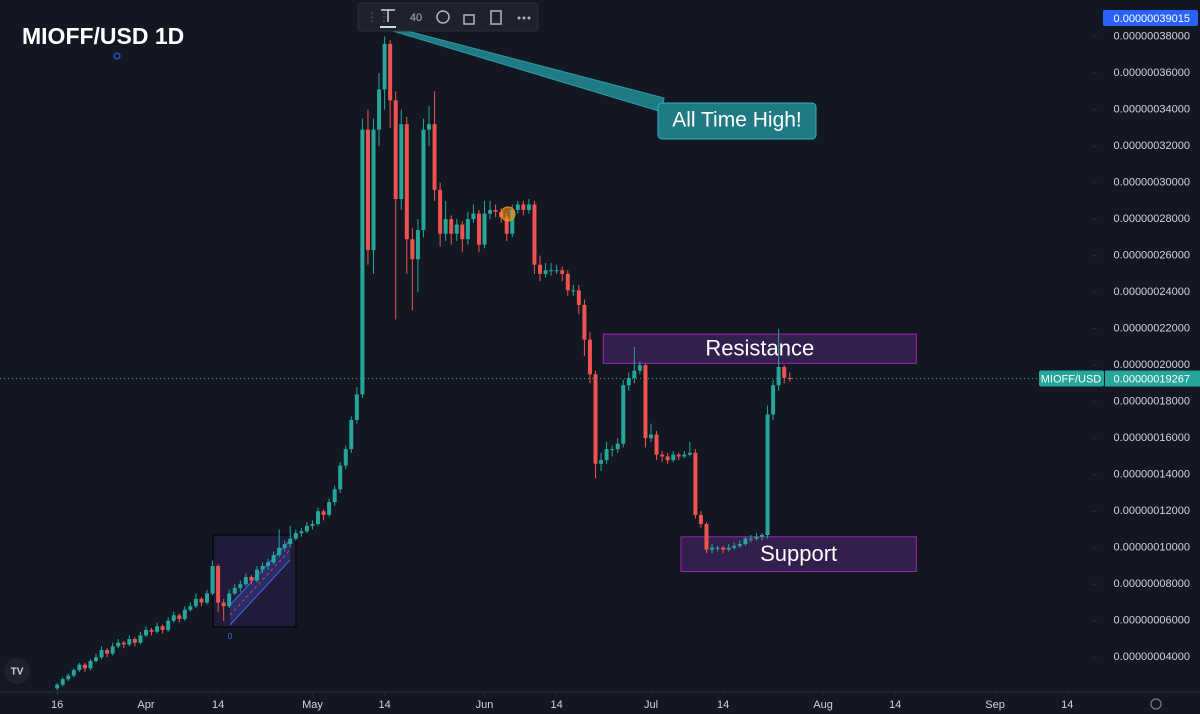 The height and width of the screenshot is (714, 1200). I want to click on y-tick-label: 0.00000028000, so click(1152, 219).